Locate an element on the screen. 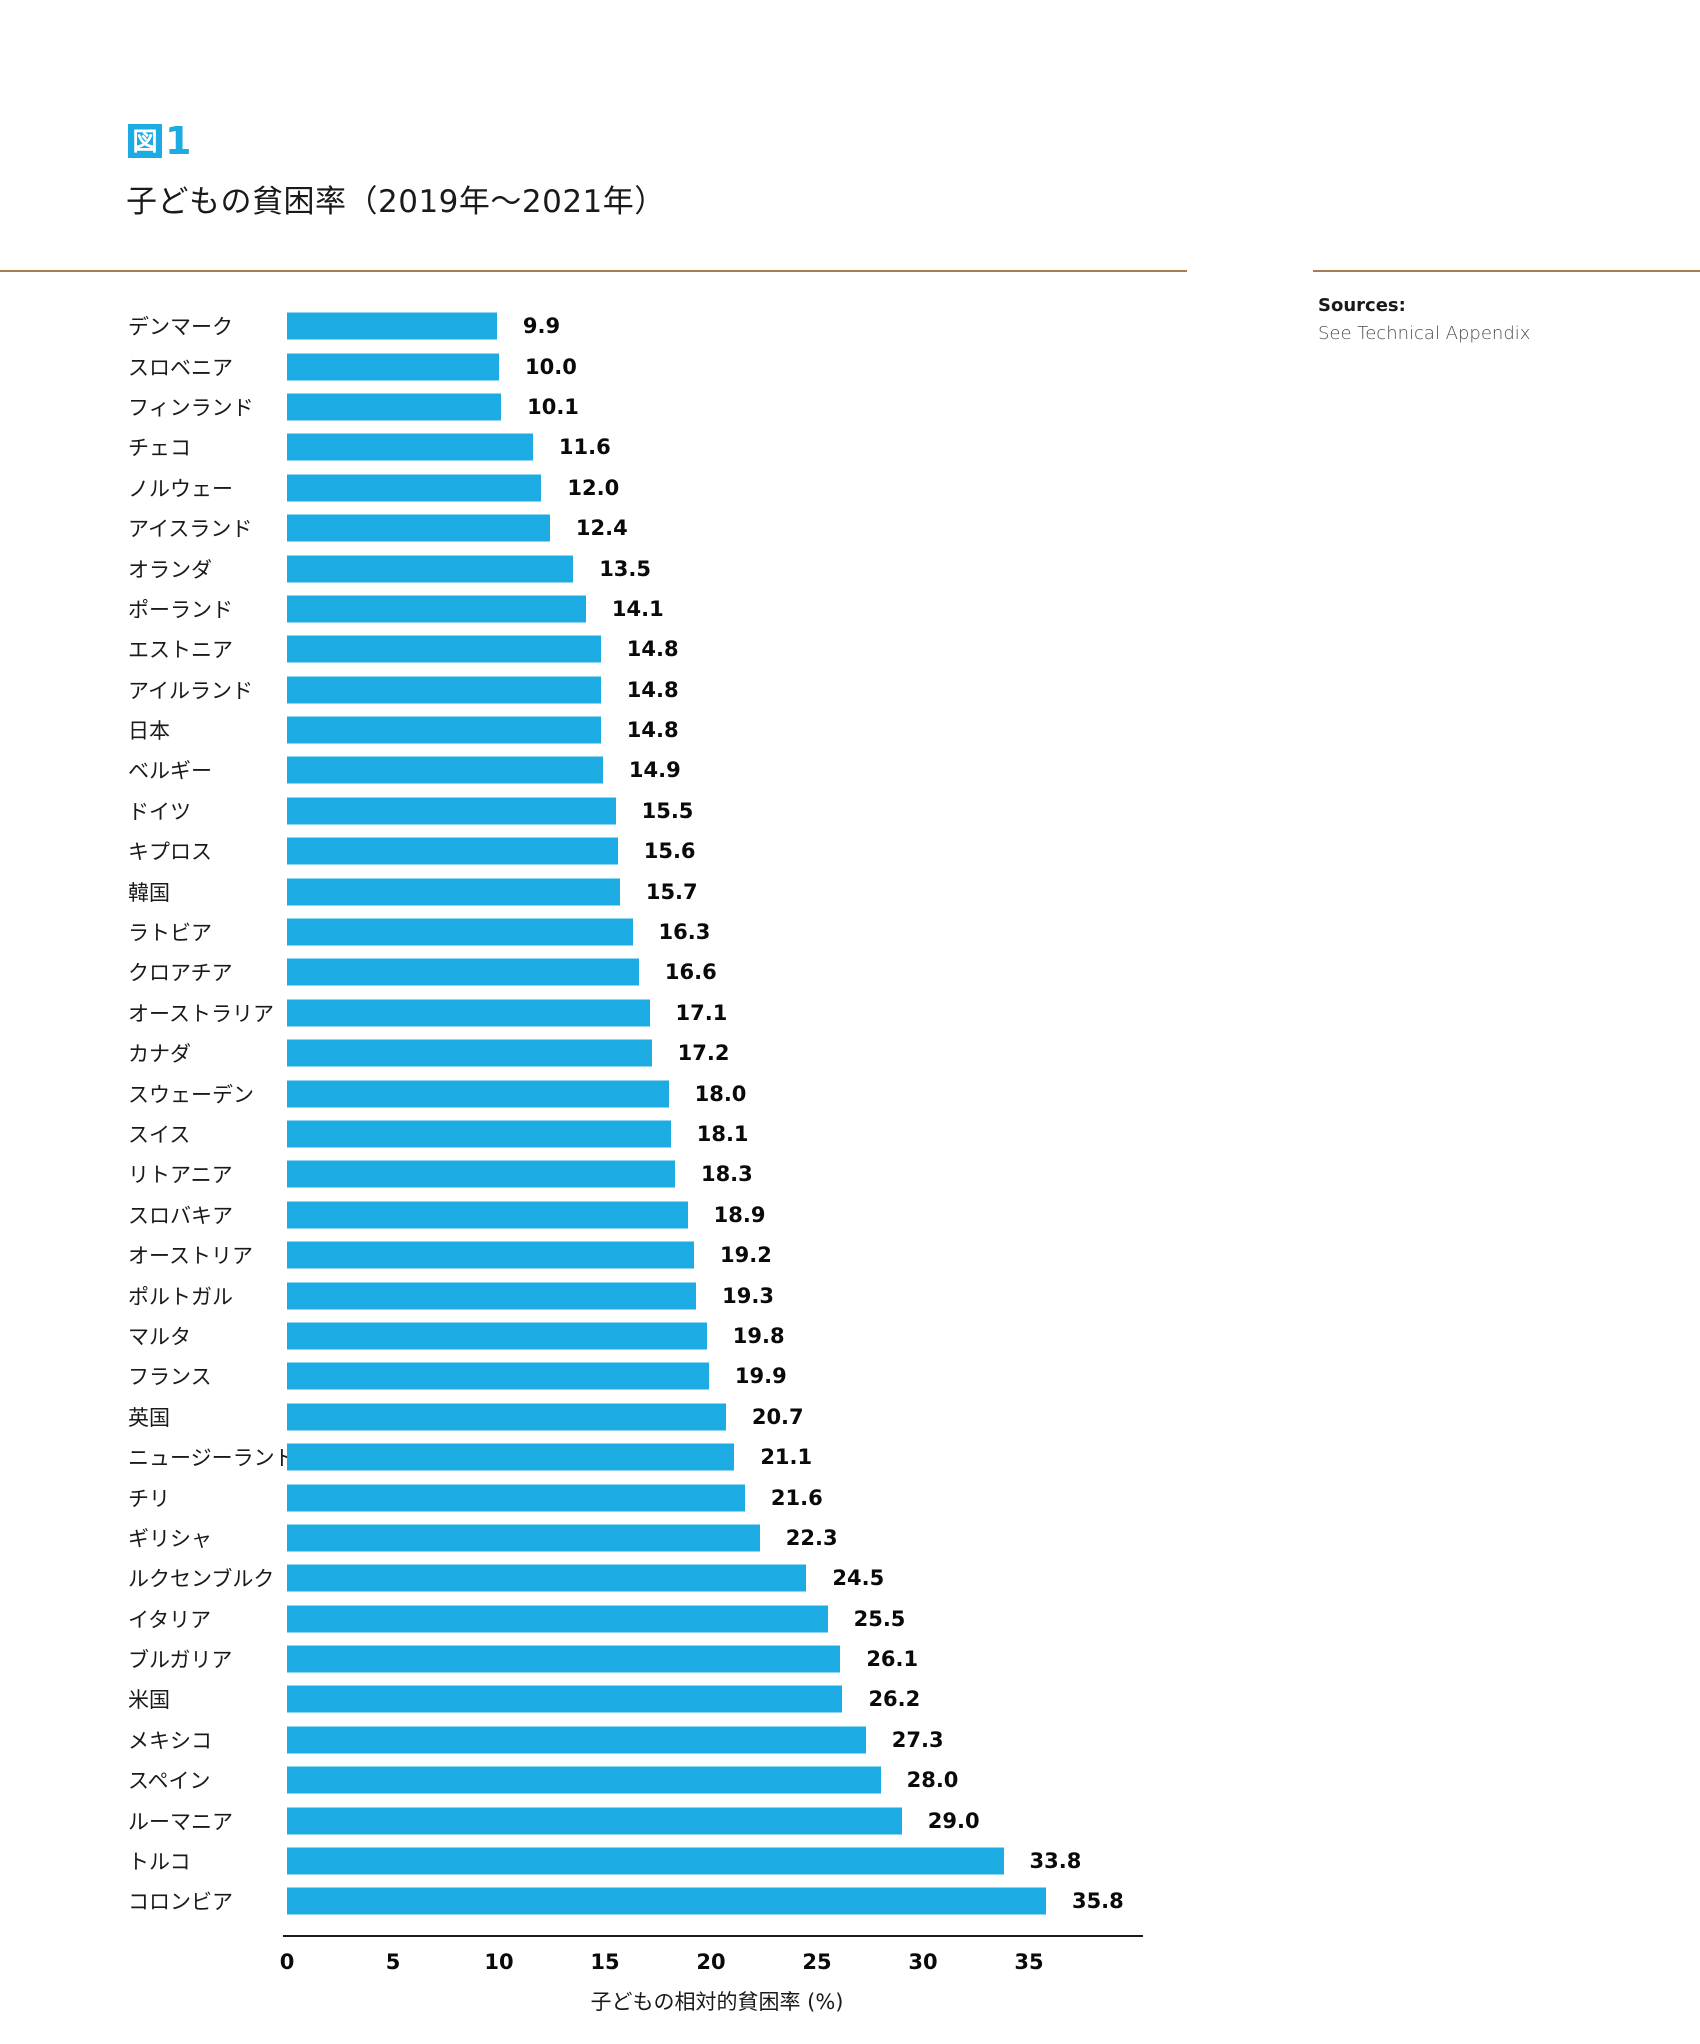 The image size is (1700, 2044). chart-row: カナダ 17.2 is located at coordinates (850, 1053).